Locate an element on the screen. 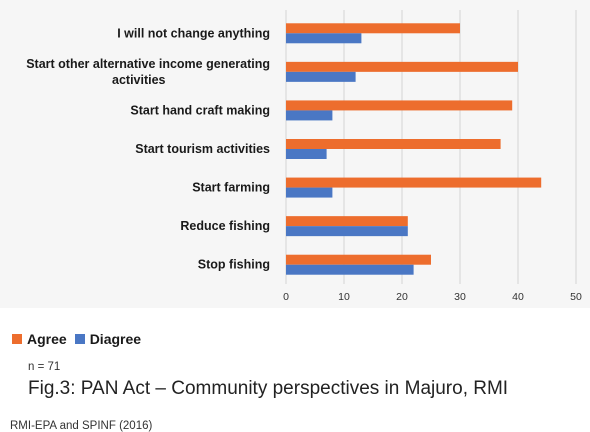  legend-label-agree: Agree is located at coordinates (47, 339).